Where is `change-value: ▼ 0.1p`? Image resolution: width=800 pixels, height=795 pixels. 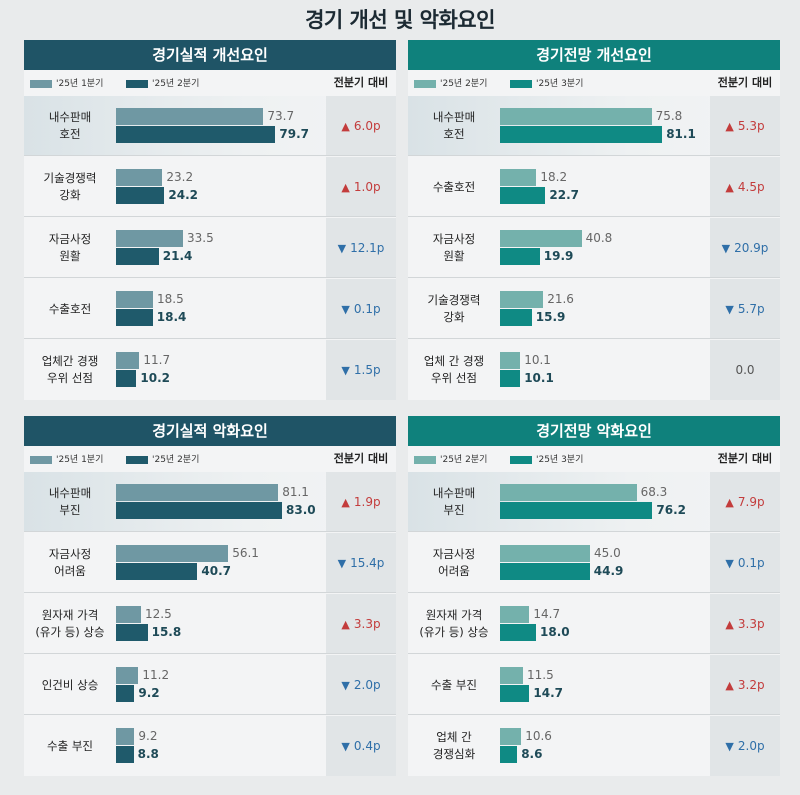 change-value: ▼ 0.1p is located at coordinates (745, 563).